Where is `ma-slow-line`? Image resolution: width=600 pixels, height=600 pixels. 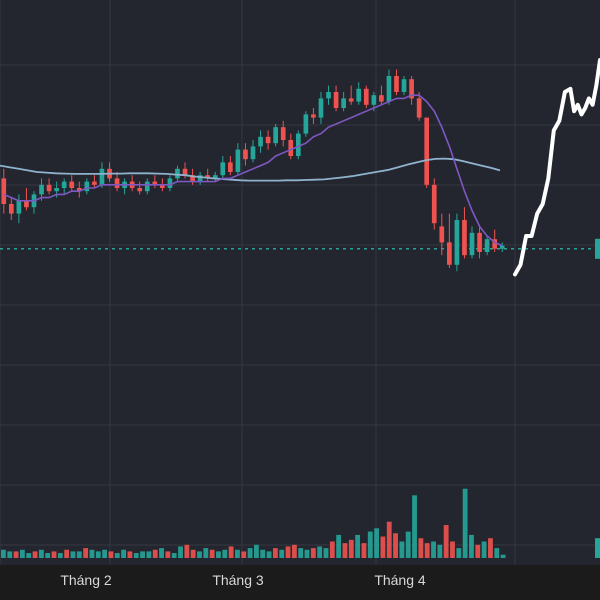
ma-slow-line is located at coordinates (250, 169).